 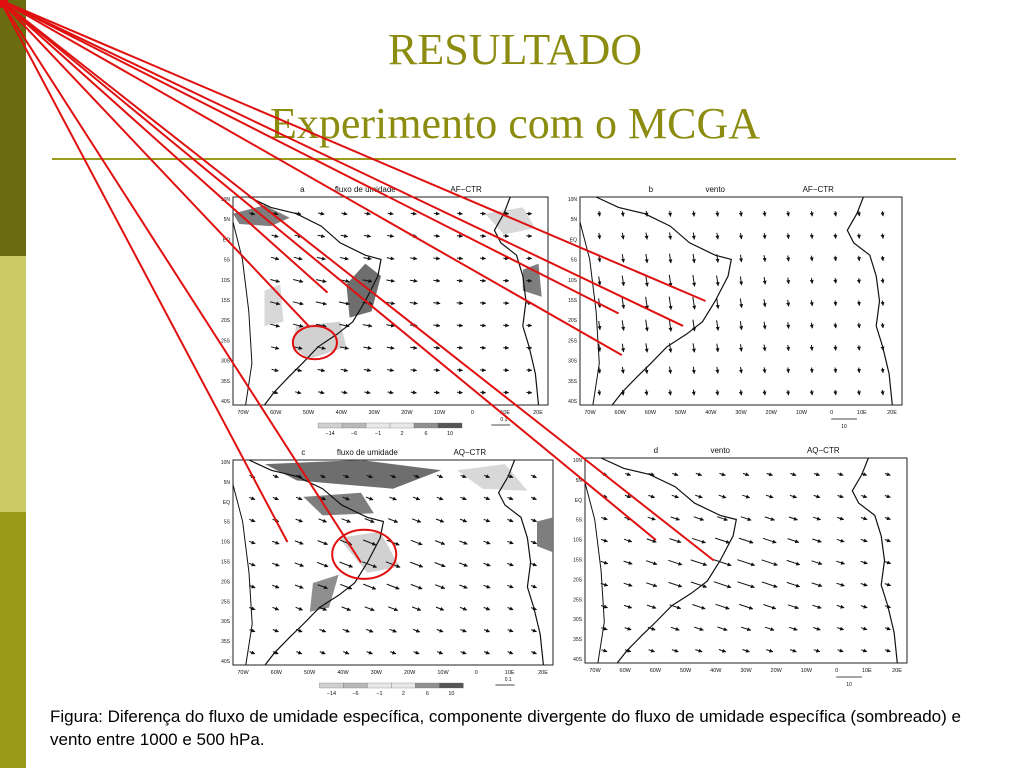 I want to click on lon-tick-label: 50W, so click(x=681, y=413).